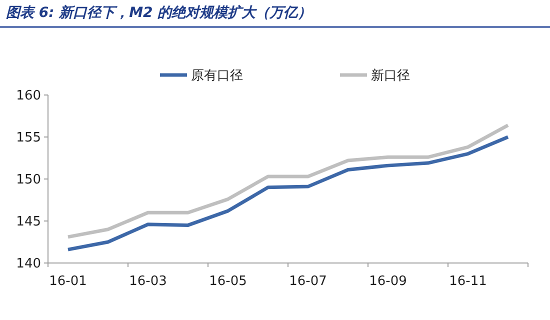 Image resolution: width=550 pixels, height=320 pixels. I want to click on legend-label: 原有口径, so click(217, 76).